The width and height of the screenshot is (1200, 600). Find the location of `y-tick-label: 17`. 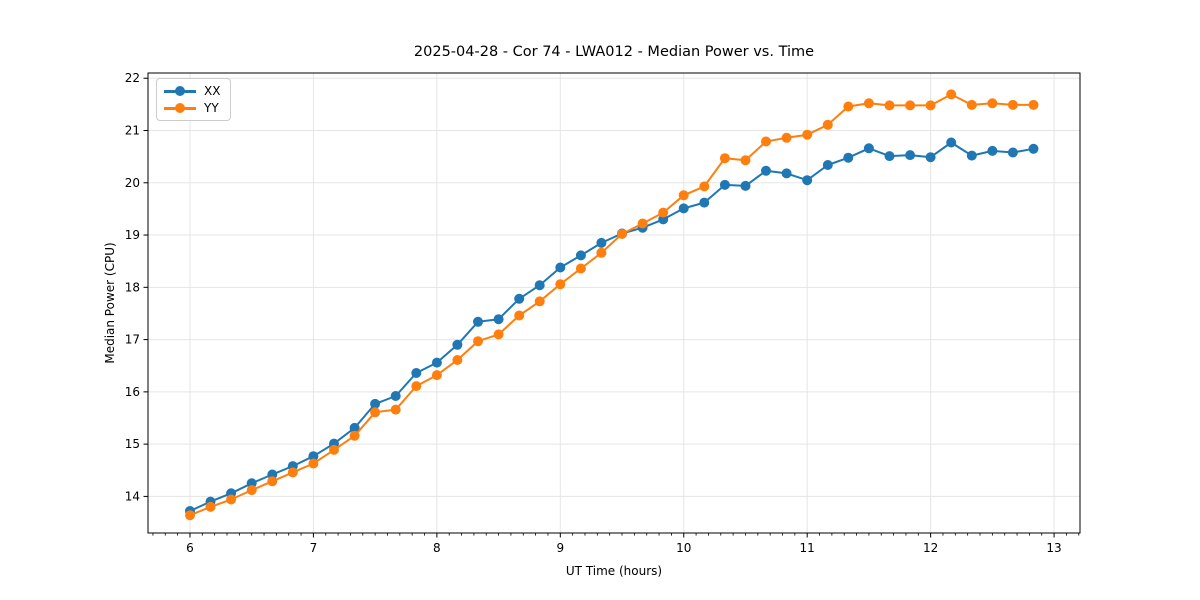

y-tick-label: 17 is located at coordinates (132, 340).